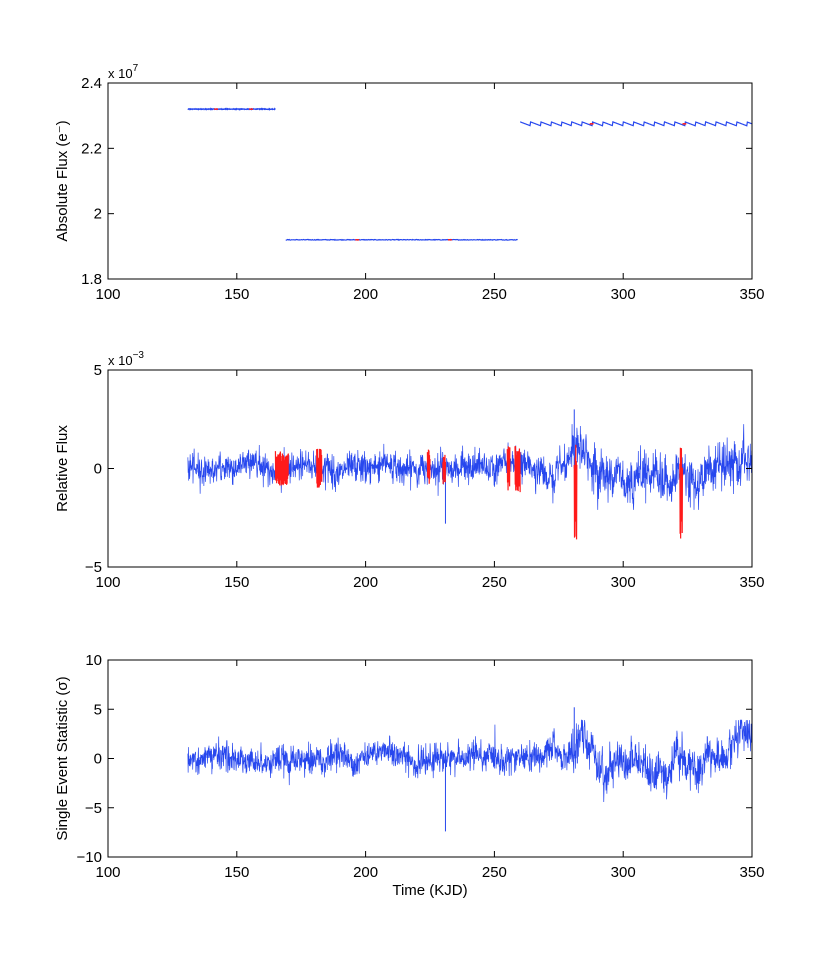 The image size is (830, 964). I want to click on axis-exponent: x 10−3, so click(126, 359).